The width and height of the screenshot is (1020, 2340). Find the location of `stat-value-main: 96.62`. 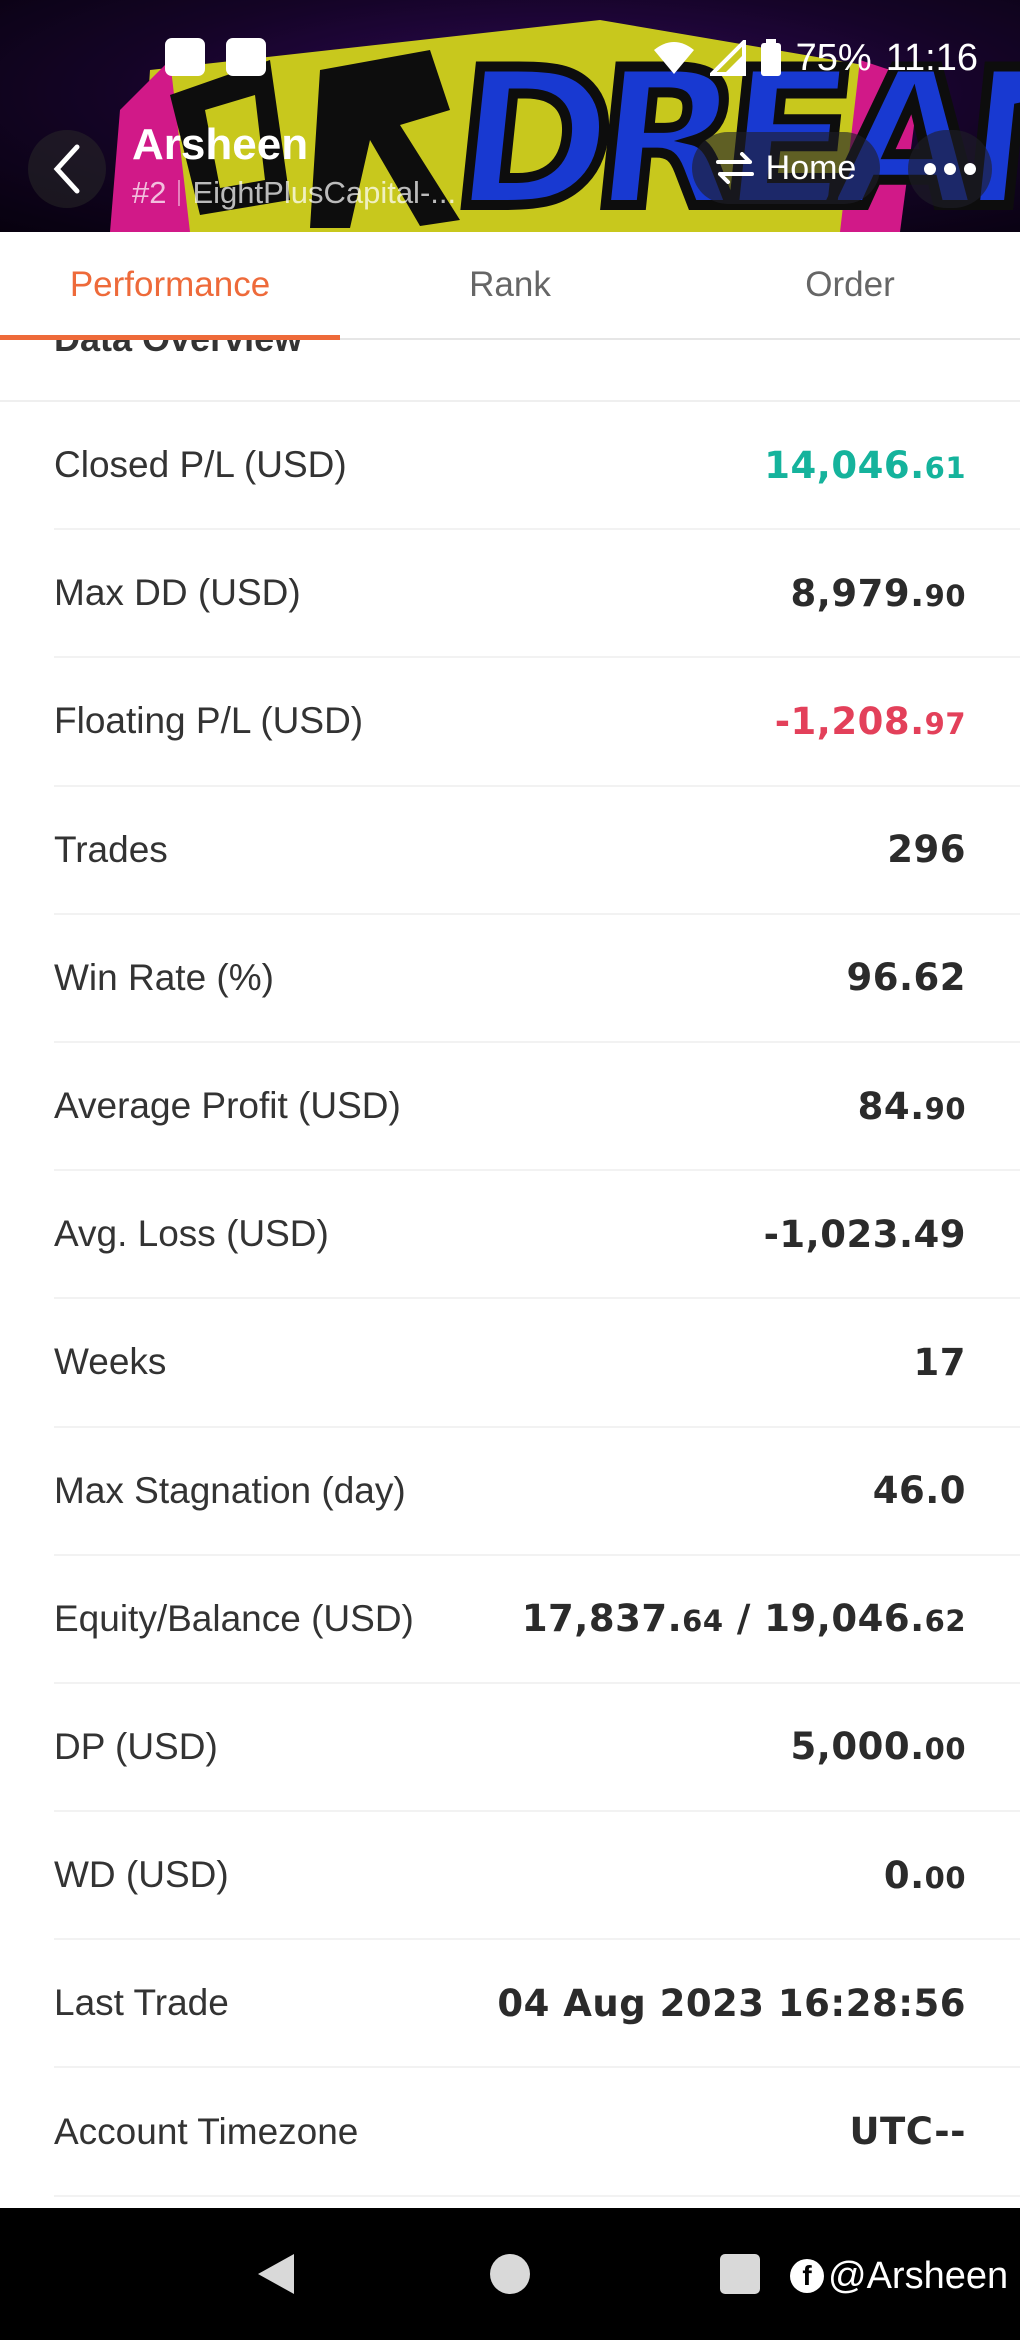

stat-value-main: 96.62 is located at coordinates (906, 978).